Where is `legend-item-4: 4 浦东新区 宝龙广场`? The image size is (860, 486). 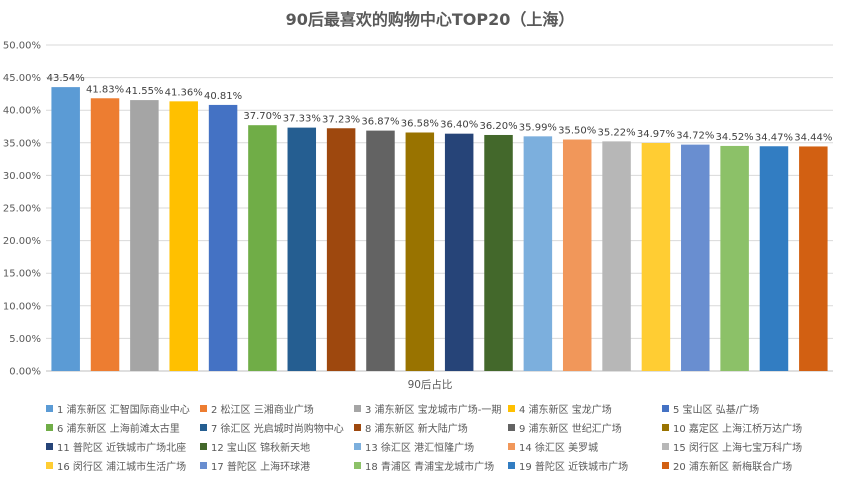
legend-item-4: 4 浦东新区 宝龙广场 is located at coordinates (585, 408).